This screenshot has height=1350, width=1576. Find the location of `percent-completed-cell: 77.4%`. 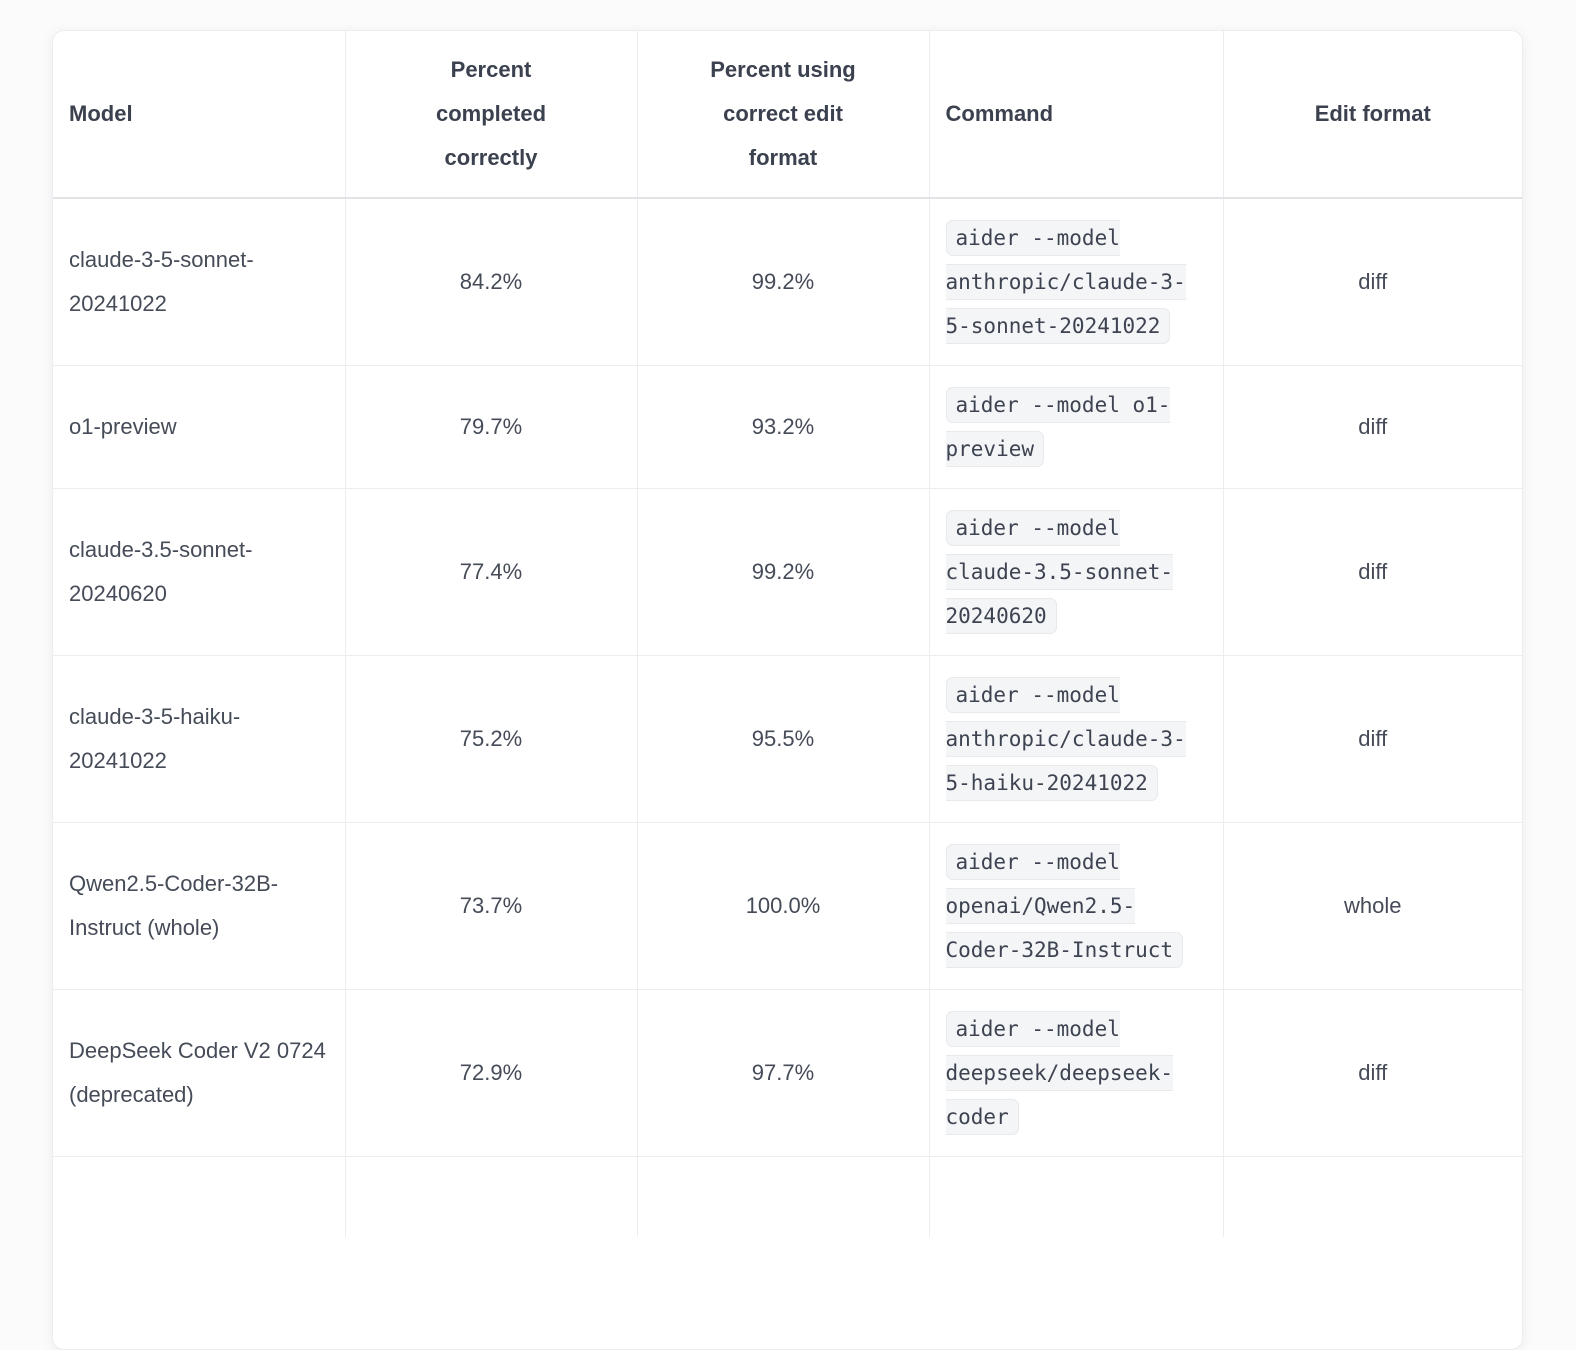

percent-completed-cell: 77.4% is located at coordinates (491, 572).